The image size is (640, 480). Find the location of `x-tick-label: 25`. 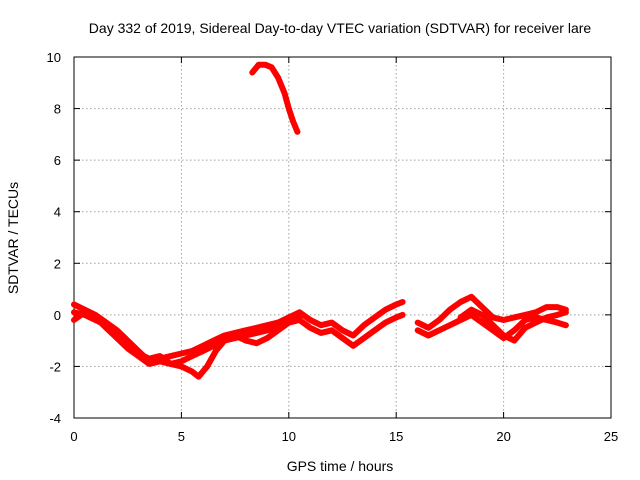

x-tick-label: 25 is located at coordinates (611, 436).